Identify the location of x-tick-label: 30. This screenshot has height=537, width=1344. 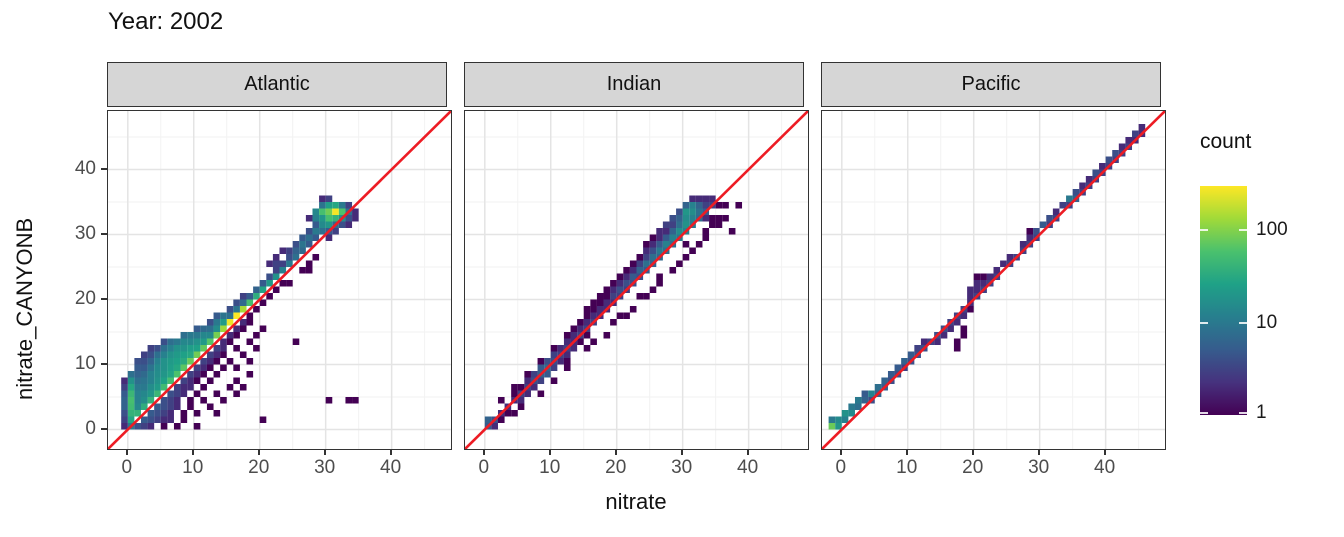
(1039, 467).